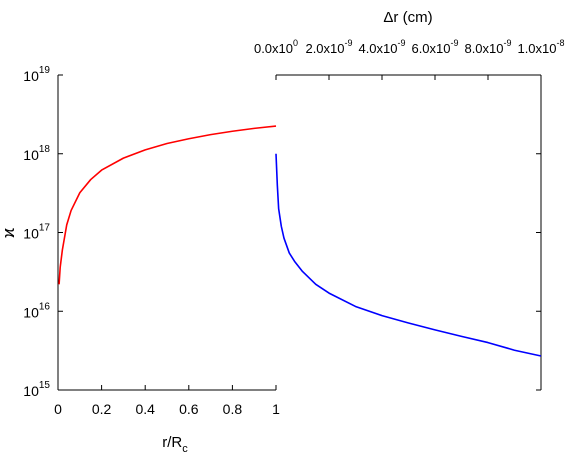  I want to click on bottom-x-tick-label: 0.8, so click(233, 409).